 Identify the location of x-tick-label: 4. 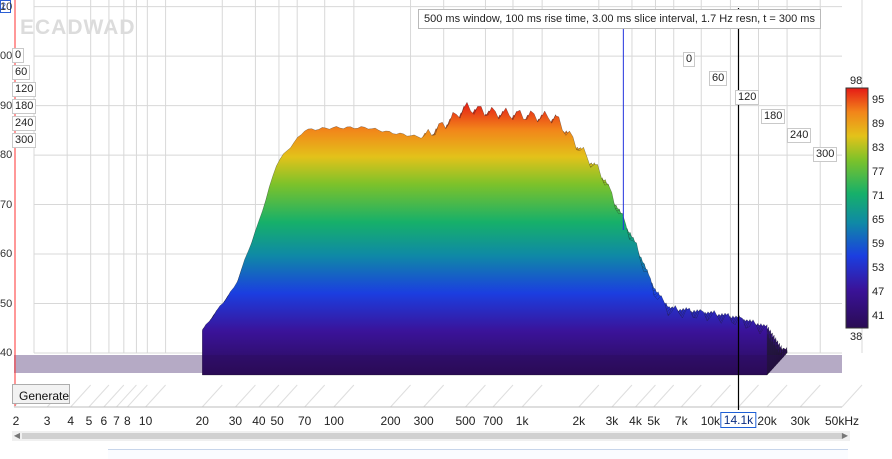
(71, 421).